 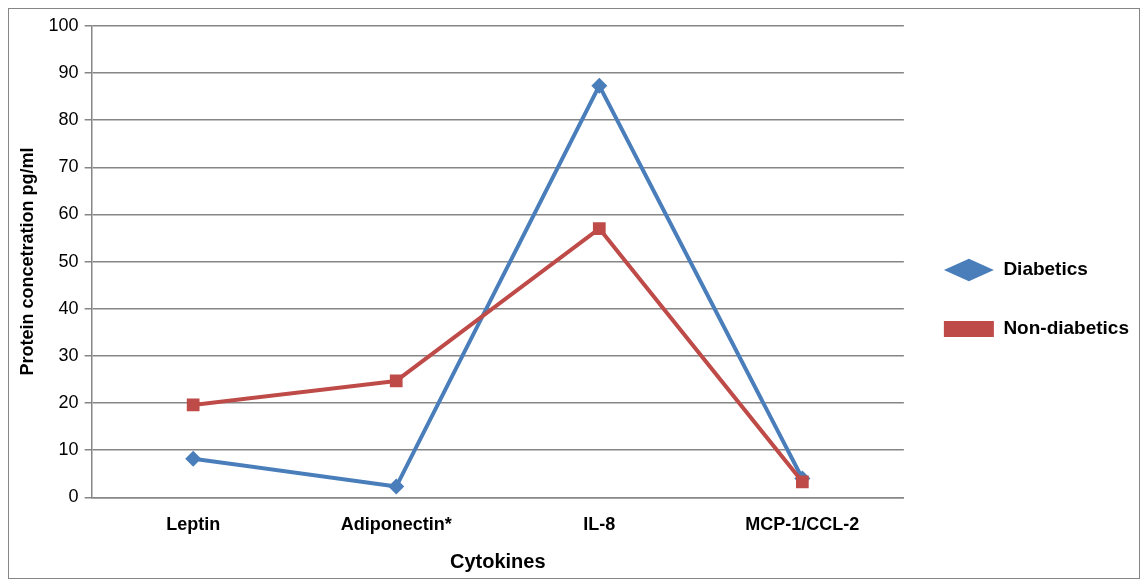 What do you see at coordinates (68, 260) in the screenshot?
I see `y-tick-label: 50` at bounding box center [68, 260].